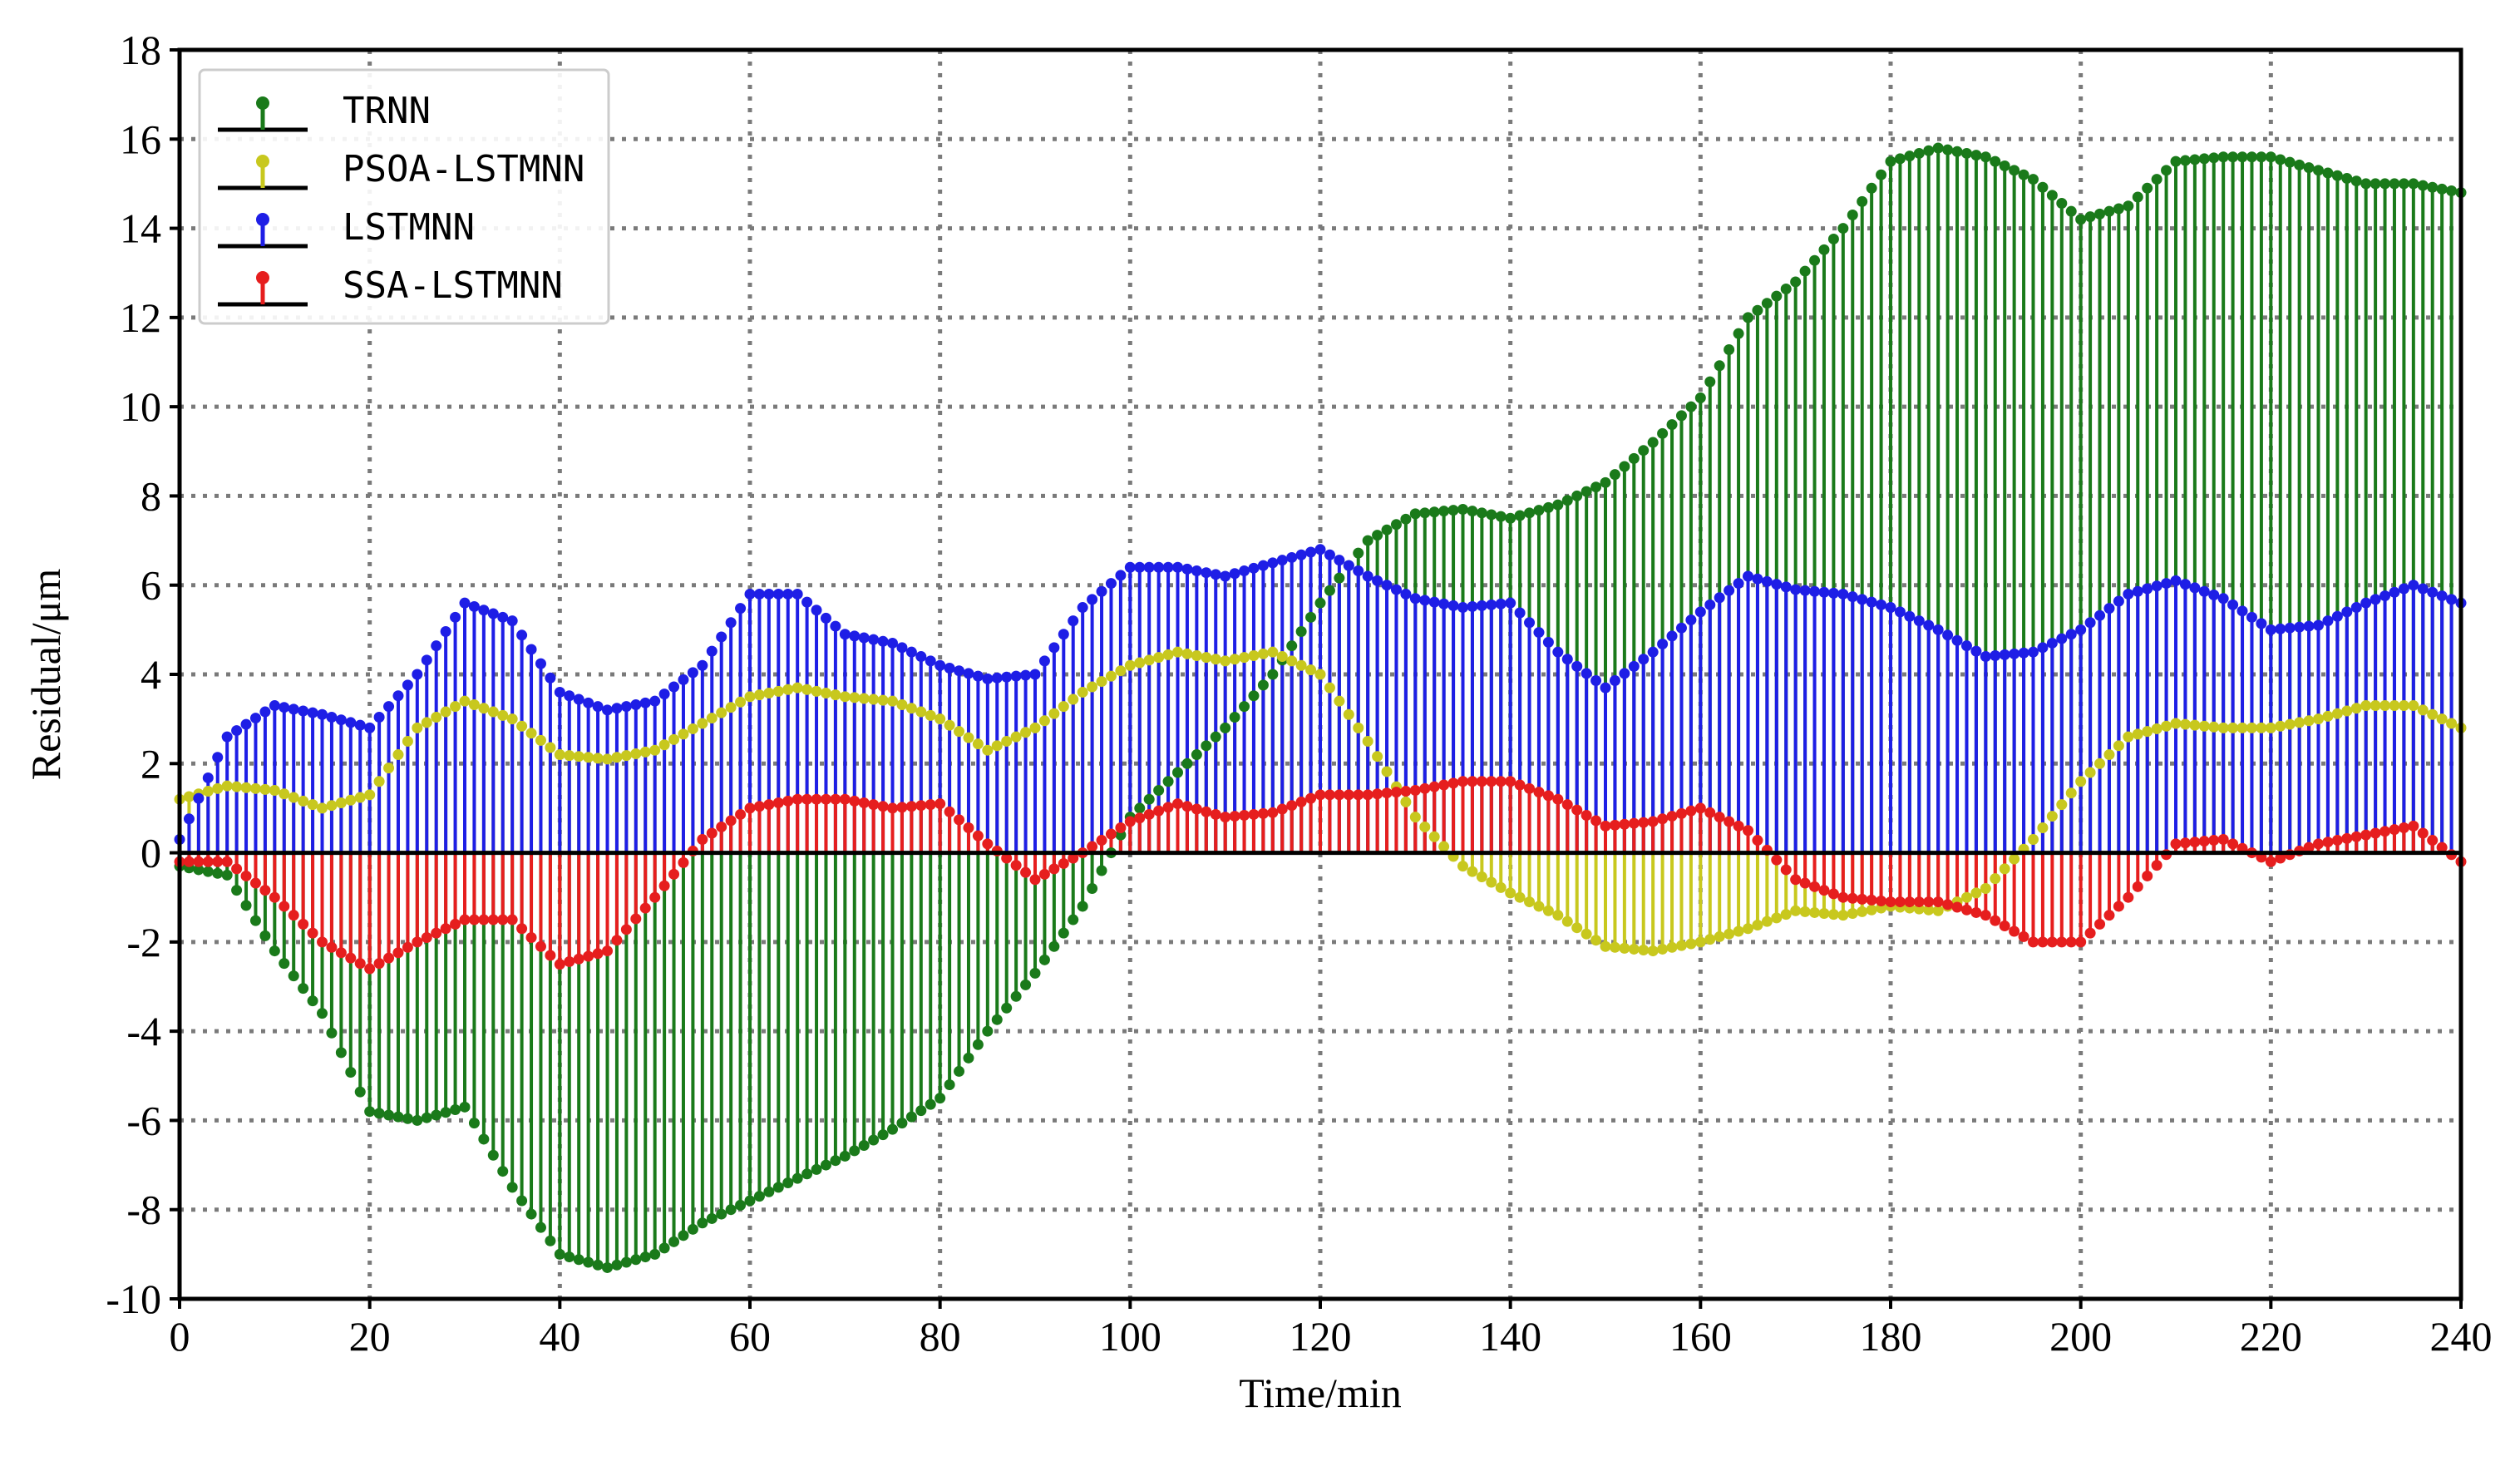  What do you see at coordinates (133, 1299) in the screenshot?
I see `y-tick-label: -10` at bounding box center [133, 1299].